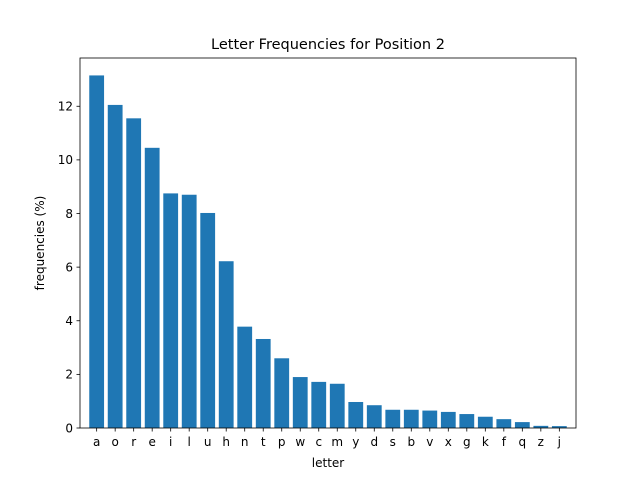  I want to click on x-tick-label: t, so click(263, 442).